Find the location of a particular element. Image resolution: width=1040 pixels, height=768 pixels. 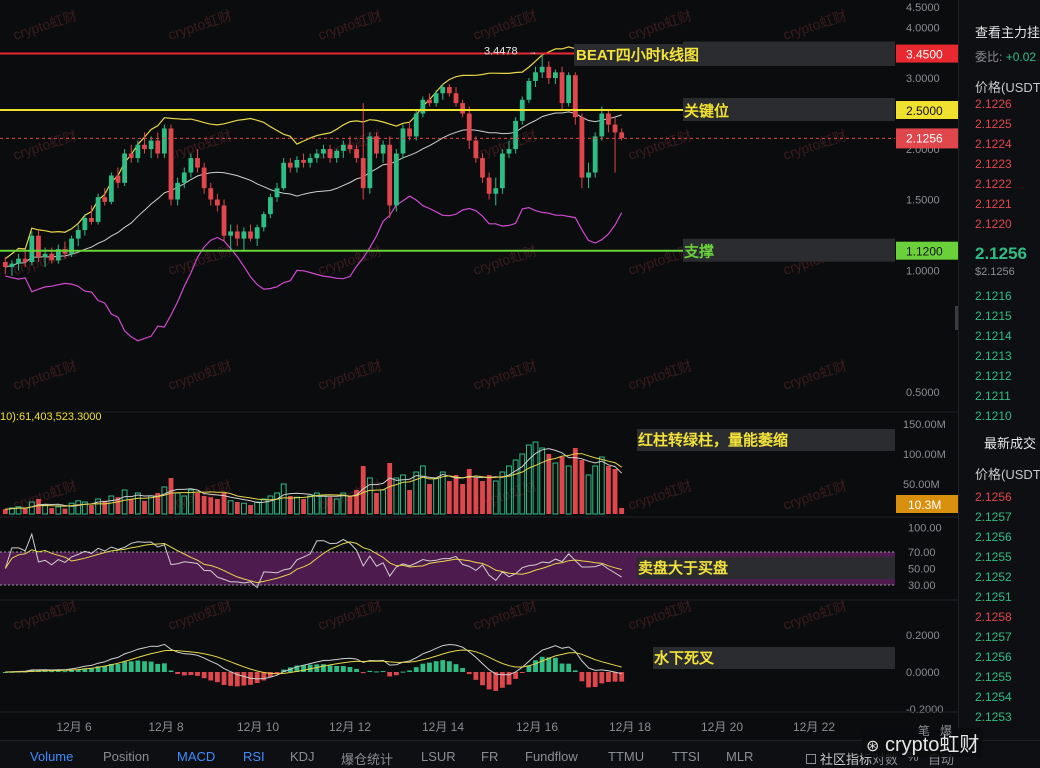

asks-item: 2.1223 is located at coordinates (993, 164).